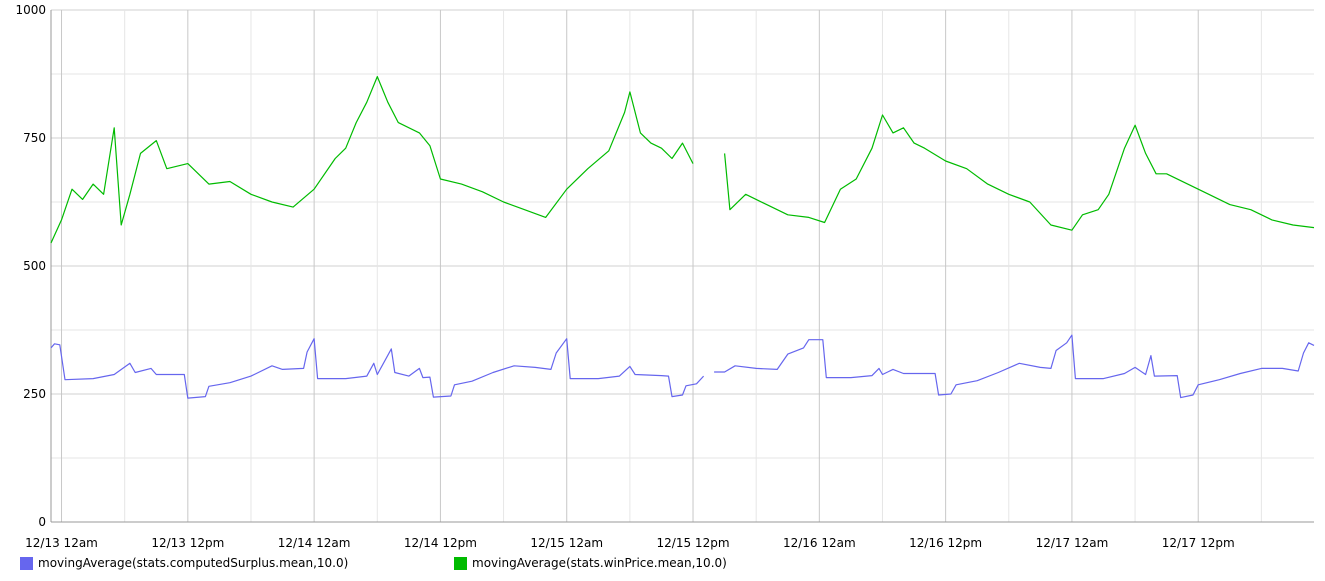  I want to click on x-tick-label: 12/17 12am, so click(1072, 543).